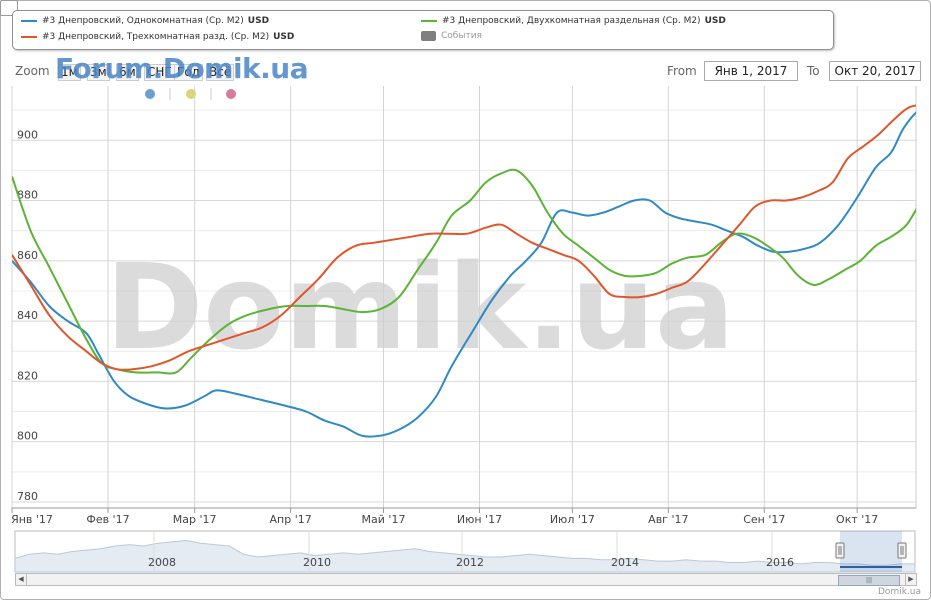  I want to click on navigator-scrollbar: ◀ ||| ▶, so click(466, 579).